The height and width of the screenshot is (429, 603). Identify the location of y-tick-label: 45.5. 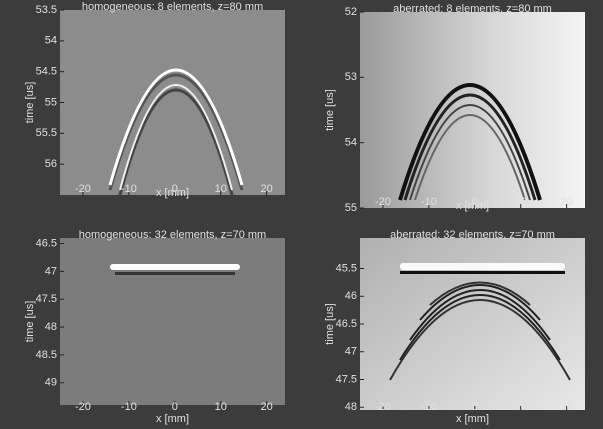
(346, 268).